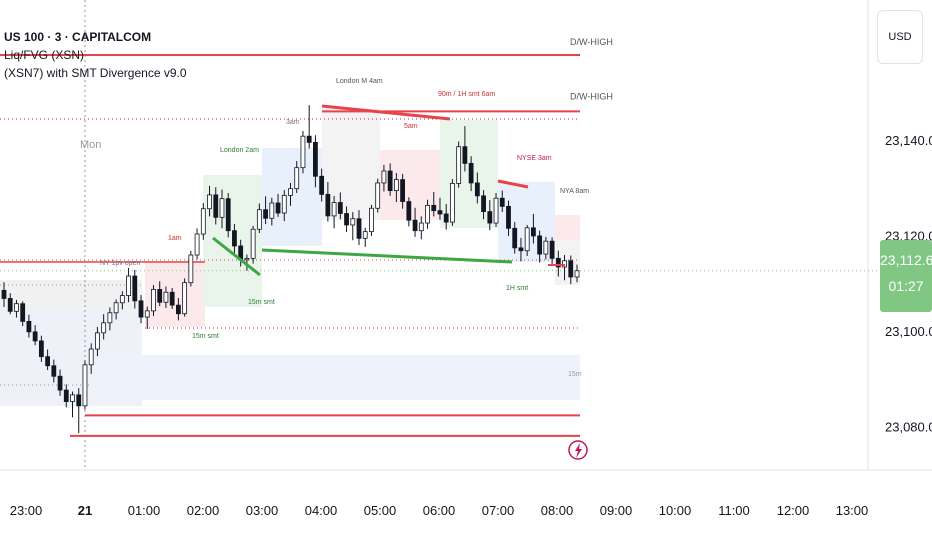 Image resolution: width=932 pixels, height=550 pixels. What do you see at coordinates (85, 510) in the screenshot?
I see `x-tick-label-1: 21` at bounding box center [85, 510].